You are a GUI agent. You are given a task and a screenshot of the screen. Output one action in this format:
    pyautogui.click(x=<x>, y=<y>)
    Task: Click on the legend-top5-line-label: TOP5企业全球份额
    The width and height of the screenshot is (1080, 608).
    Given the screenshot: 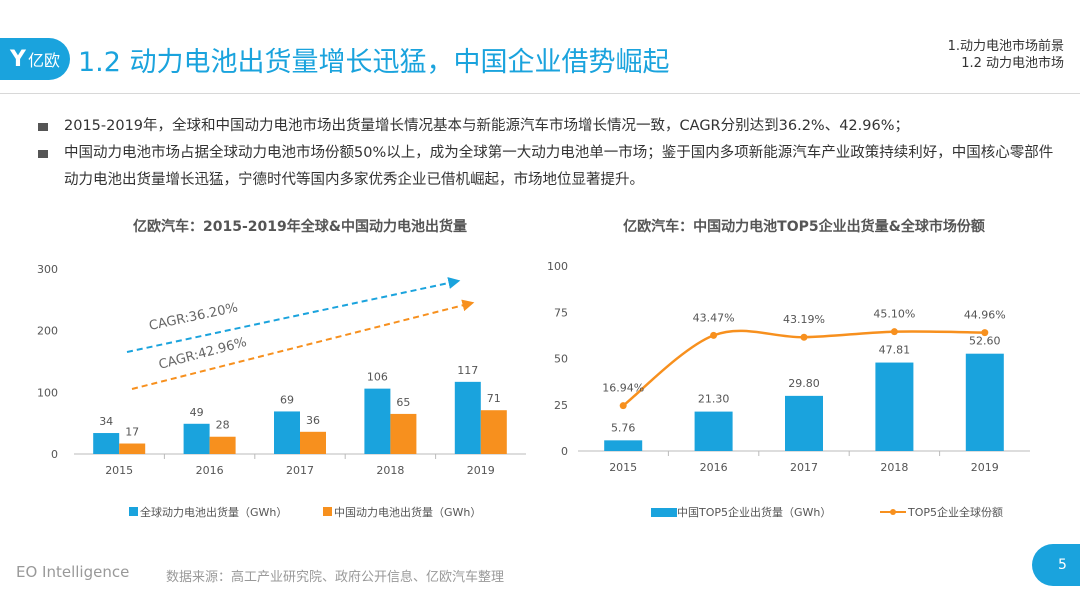 What is the action you would take?
    pyautogui.click(x=955, y=512)
    